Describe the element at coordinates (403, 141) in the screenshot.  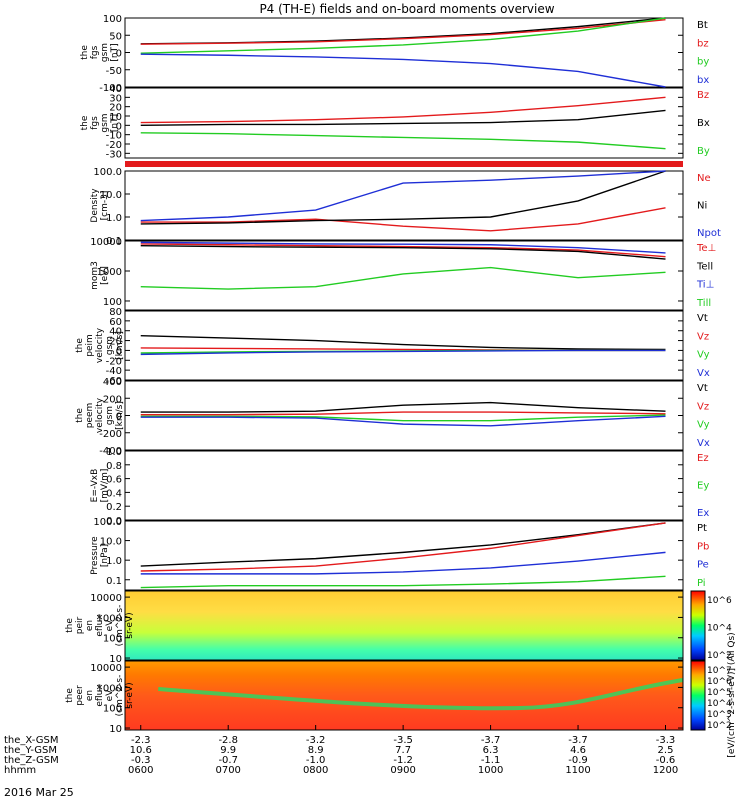
I see `series-line-By` at that location.